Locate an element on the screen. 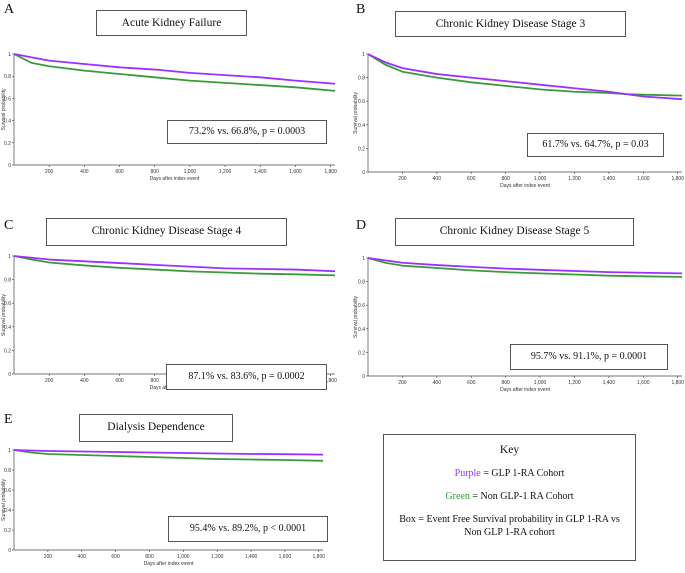 The image size is (685, 573). key-purple-word: Purple is located at coordinates (467, 473).